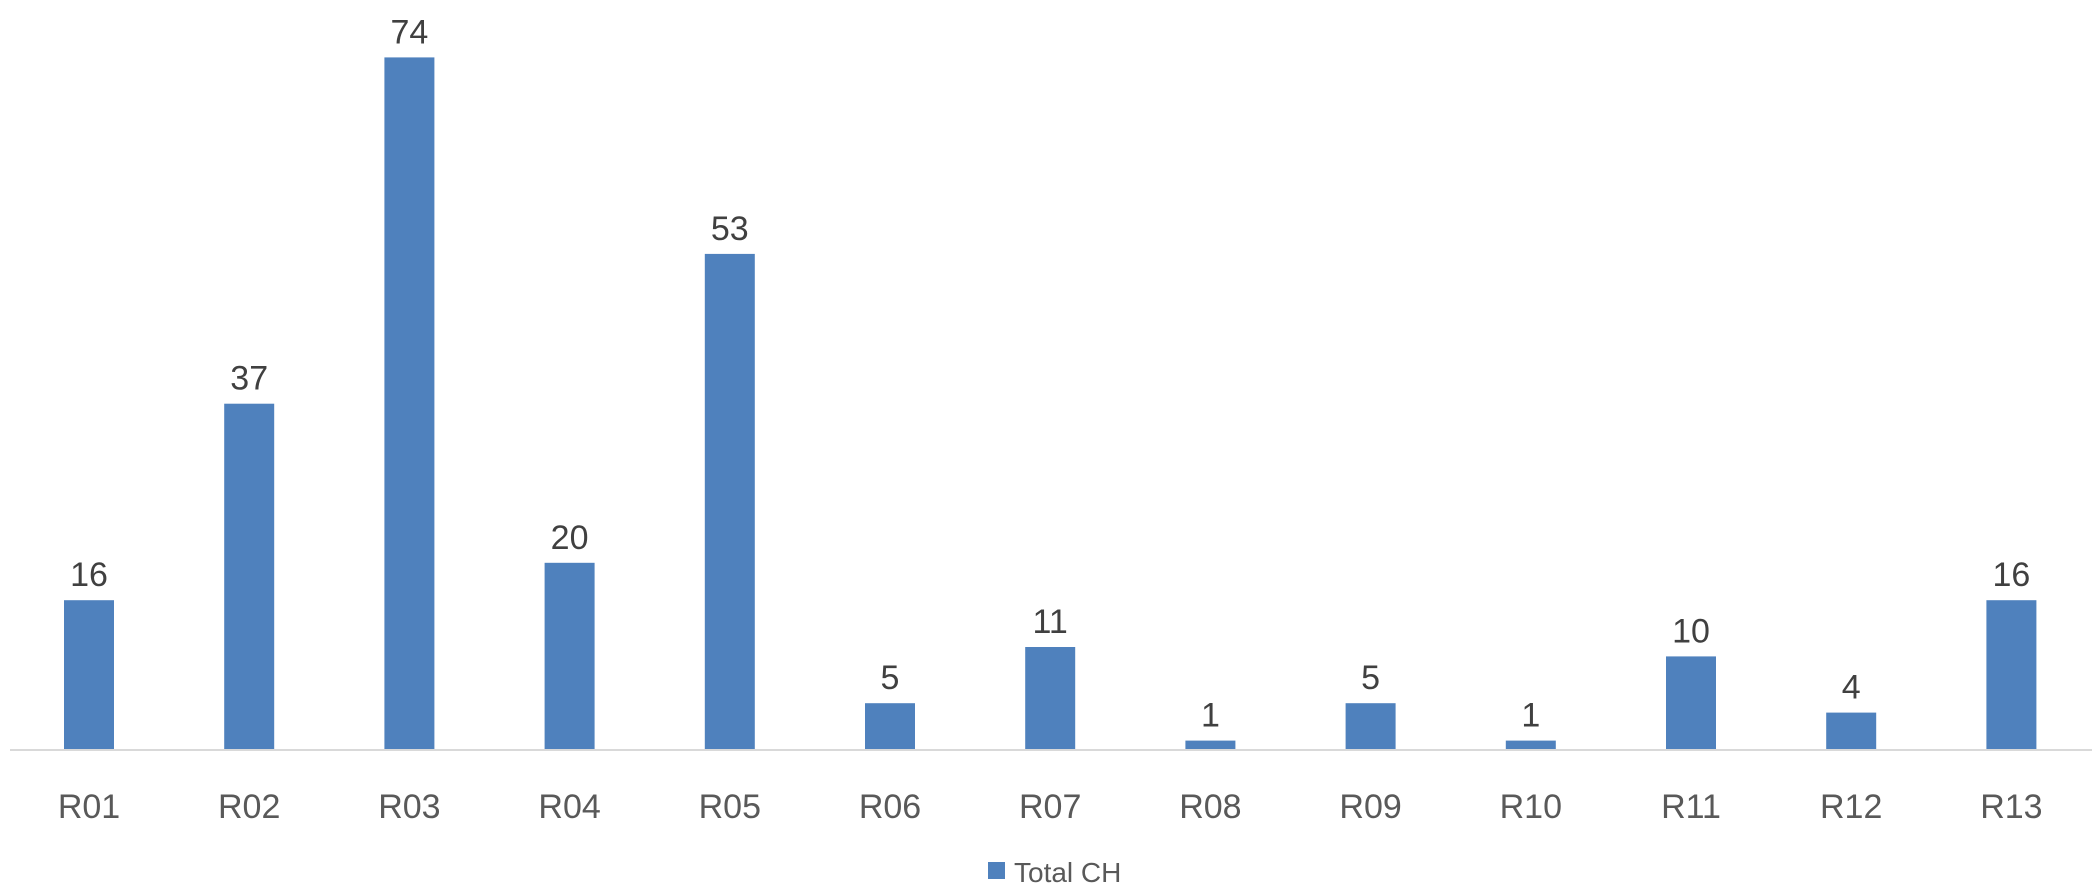 This screenshot has width=2092, height=889. I want to click on legend-label: Total CH, so click(1067, 872).